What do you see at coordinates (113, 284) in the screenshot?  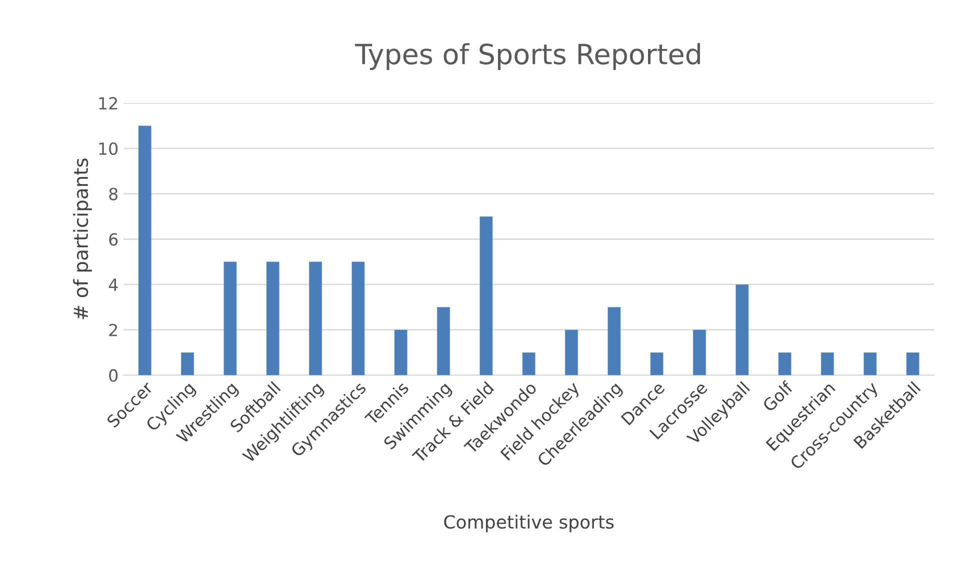 I see `y-tick-label: 4` at bounding box center [113, 284].